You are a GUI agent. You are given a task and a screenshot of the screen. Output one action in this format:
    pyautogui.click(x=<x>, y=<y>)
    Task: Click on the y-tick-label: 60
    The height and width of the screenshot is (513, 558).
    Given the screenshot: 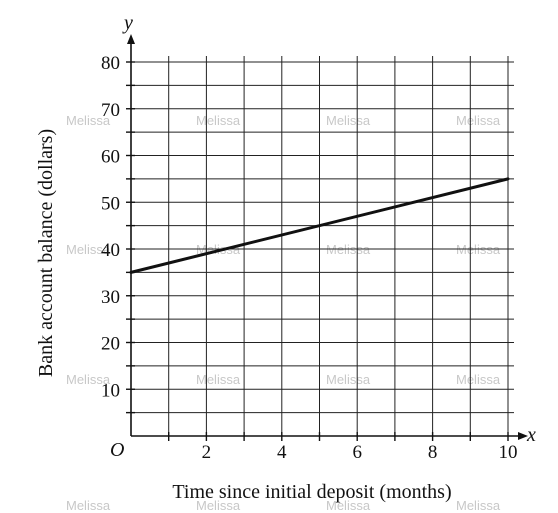 What is the action you would take?
    pyautogui.click(x=110, y=157)
    